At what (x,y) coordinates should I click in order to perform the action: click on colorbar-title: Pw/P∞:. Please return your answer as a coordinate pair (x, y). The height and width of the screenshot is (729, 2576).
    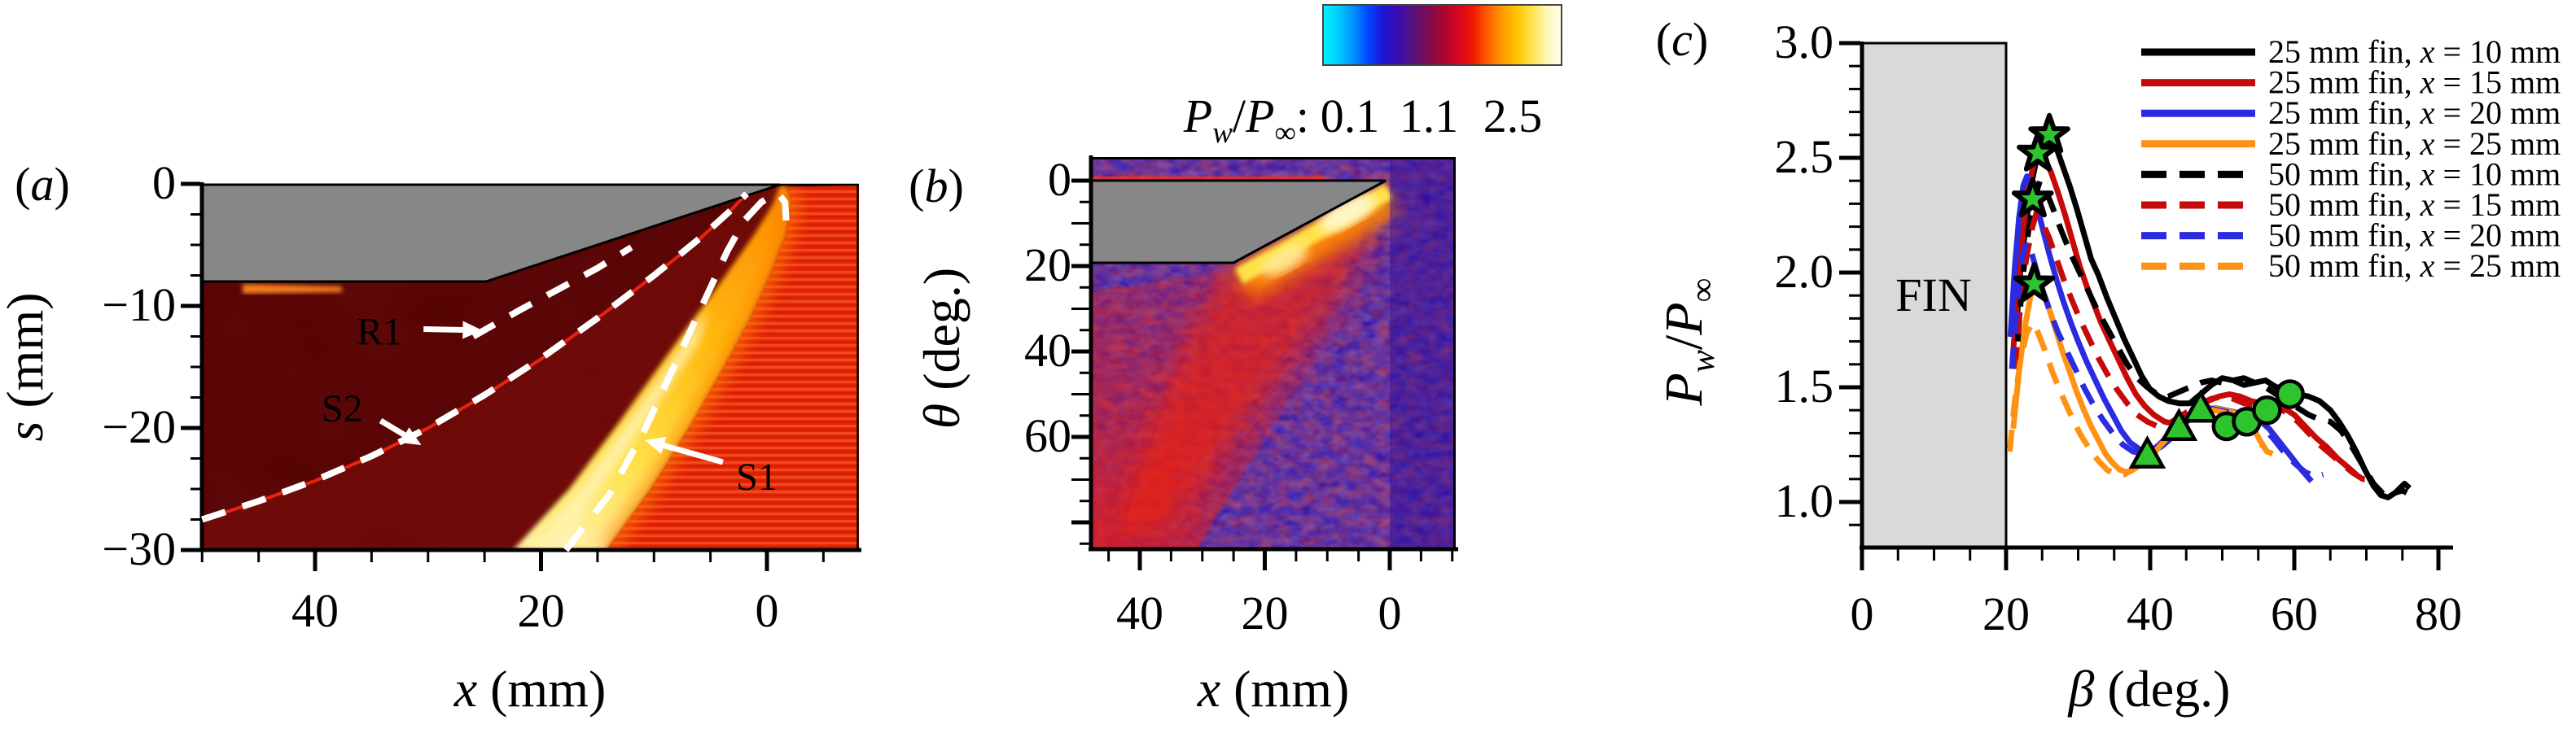
    Looking at the image, I should click on (1246, 119).